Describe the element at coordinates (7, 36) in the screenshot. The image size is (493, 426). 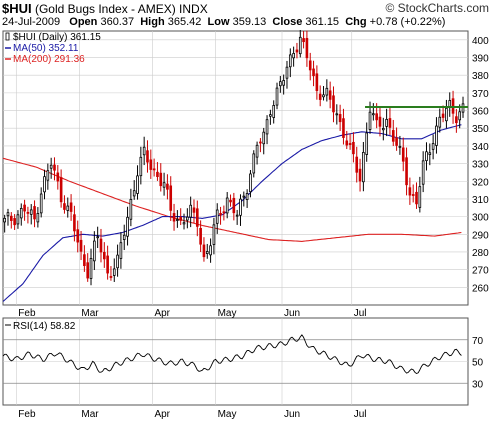
I see `candle-icon` at that location.